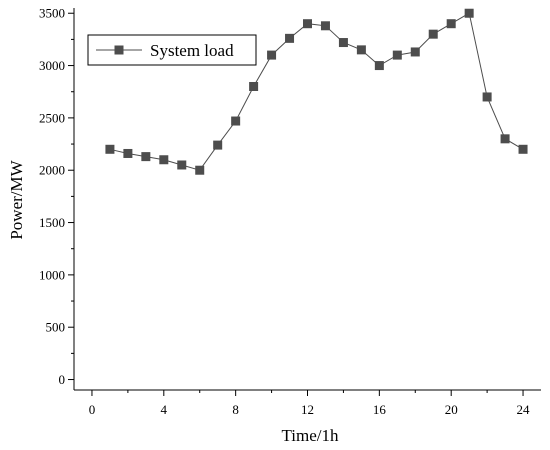 Image resolution: width=550 pixels, height=450 pixels. Describe the element at coordinates (52, 117) in the screenshot. I see `y-tick-label: 2500` at that location.